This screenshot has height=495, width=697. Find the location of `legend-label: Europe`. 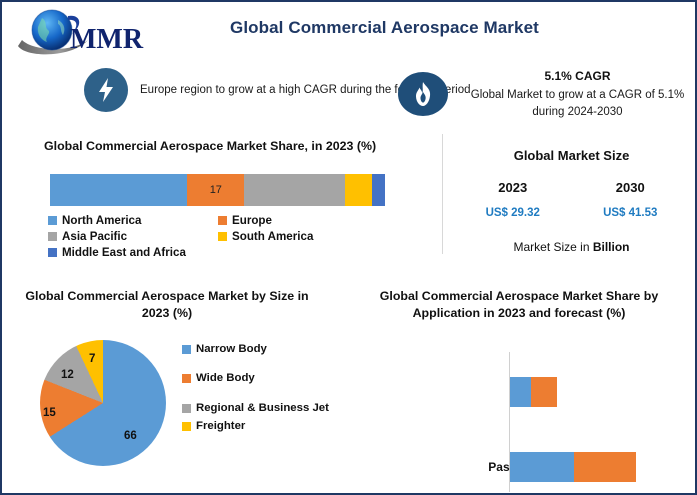

legend-label: Europe is located at coordinates (252, 220).